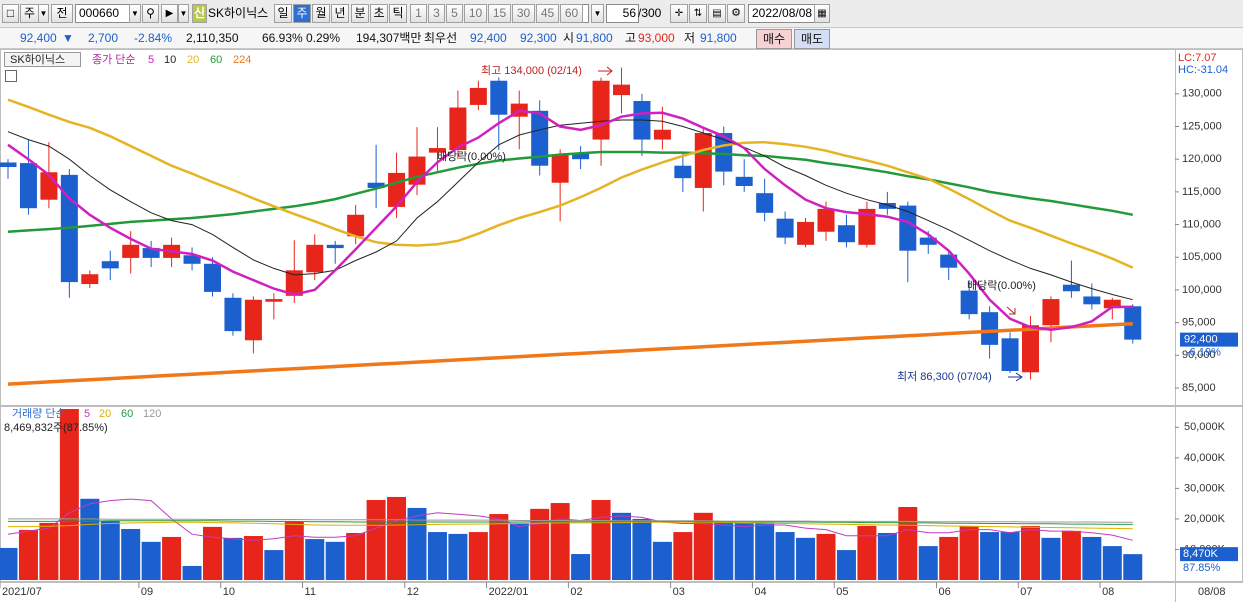 The height and width of the screenshot is (602, 1243). Describe the element at coordinates (102, 13) in the screenshot. I see `code-input: 000660` at that location.